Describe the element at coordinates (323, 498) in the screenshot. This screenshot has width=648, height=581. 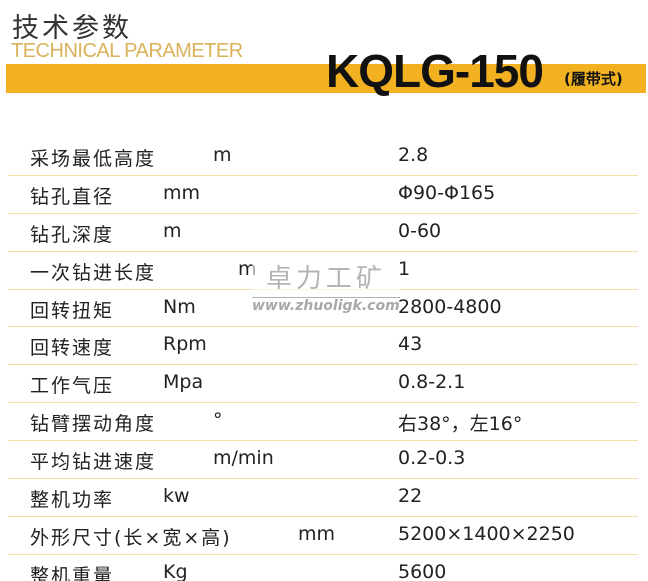
I see `table-row: 整机功率 kw 22` at that location.